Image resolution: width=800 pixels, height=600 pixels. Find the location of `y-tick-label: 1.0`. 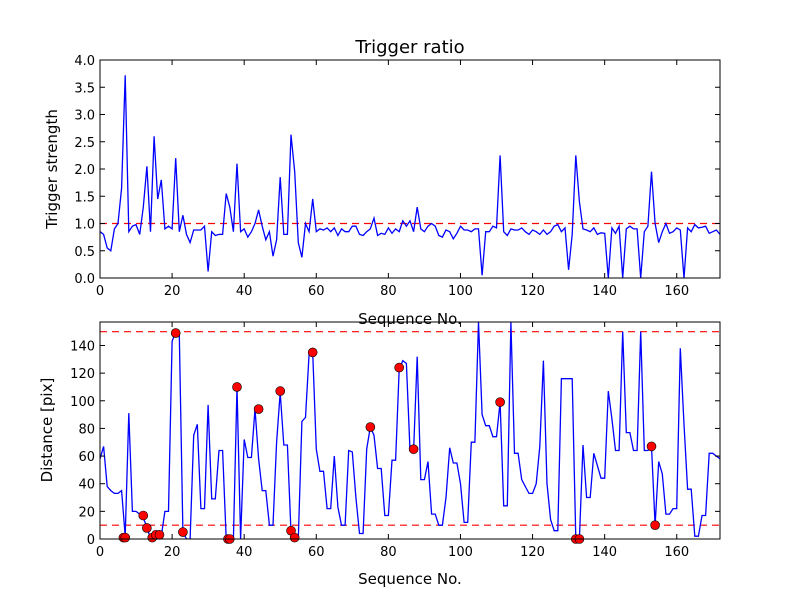

y-tick-label: 1.0 is located at coordinates (84, 225).